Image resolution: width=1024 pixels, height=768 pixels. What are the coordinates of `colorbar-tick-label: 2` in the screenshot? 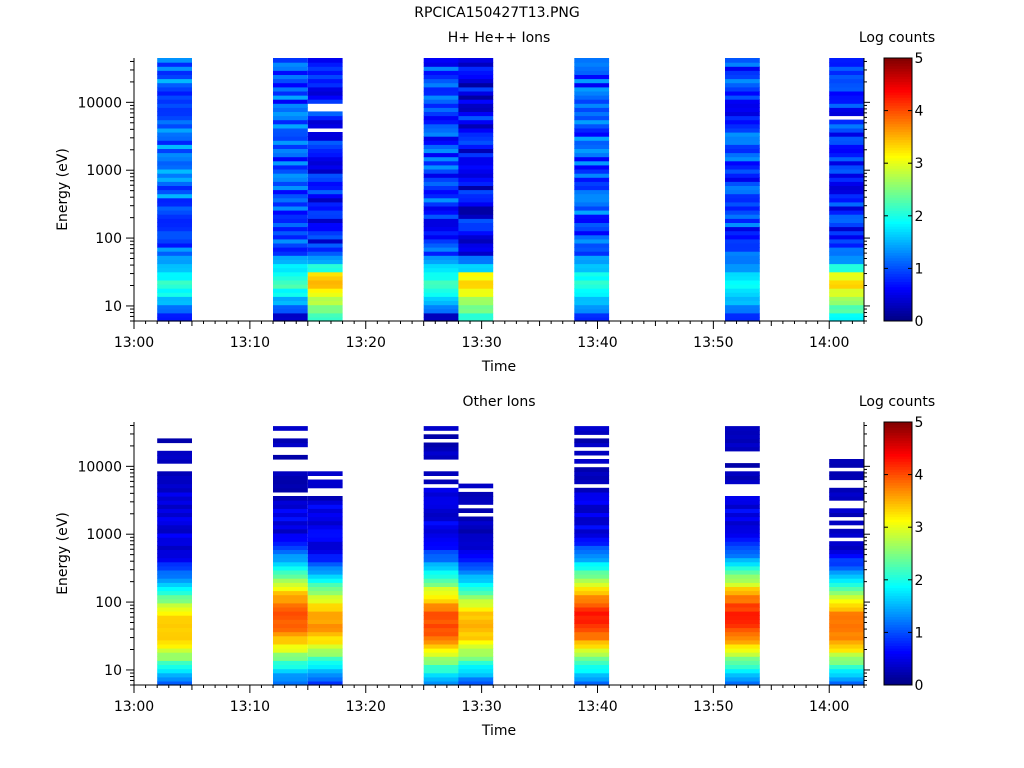 It's located at (919, 217).